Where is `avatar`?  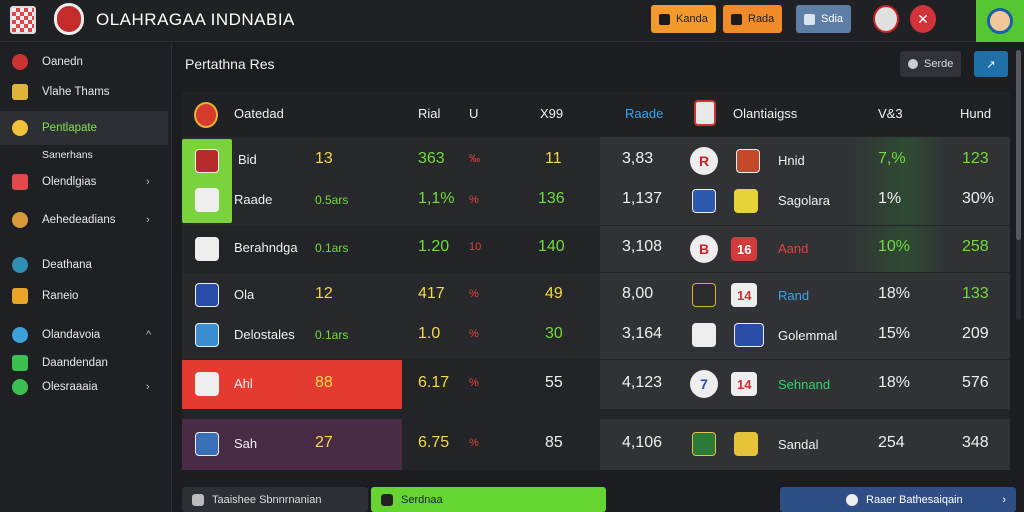
avatar is located at coordinates (1000, 21).